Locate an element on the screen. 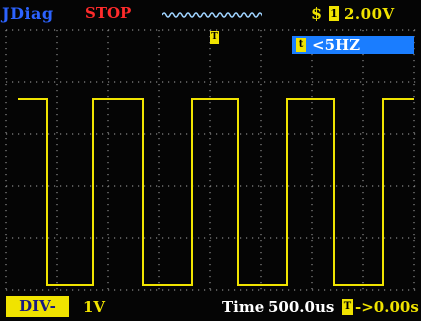 The height and width of the screenshot is (321, 421). frequency-tag: t is located at coordinates (301, 45).